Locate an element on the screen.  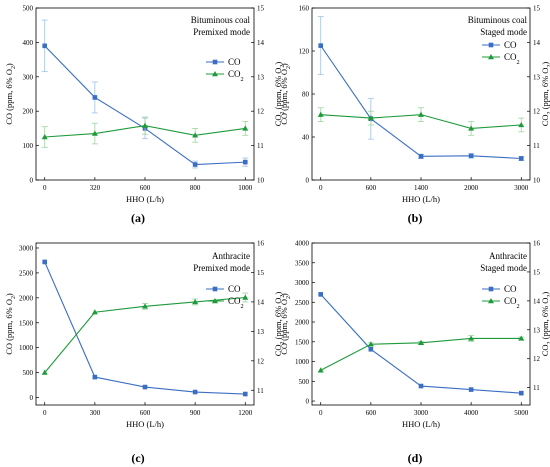
y-left-tick-label: 3500 is located at coordinates (302, 263).